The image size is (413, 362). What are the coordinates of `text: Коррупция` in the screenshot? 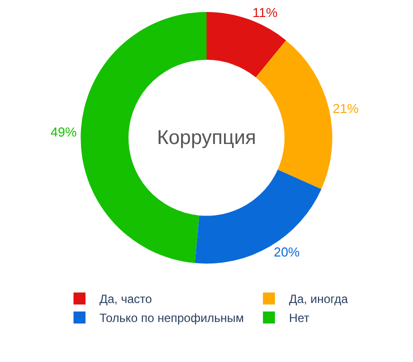 It's located at (206, 138).